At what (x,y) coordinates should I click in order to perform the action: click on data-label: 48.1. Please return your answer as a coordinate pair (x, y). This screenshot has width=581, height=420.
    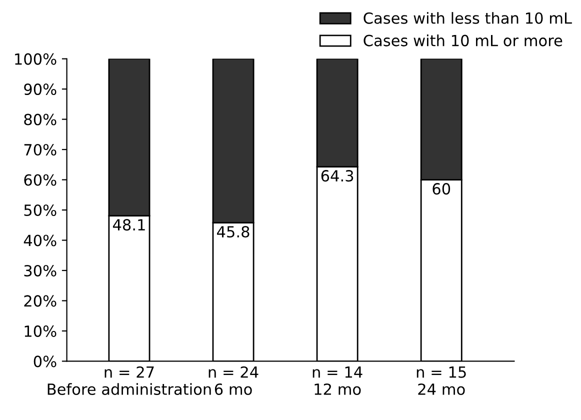
    Looking at the image, I should click on (128, 225).